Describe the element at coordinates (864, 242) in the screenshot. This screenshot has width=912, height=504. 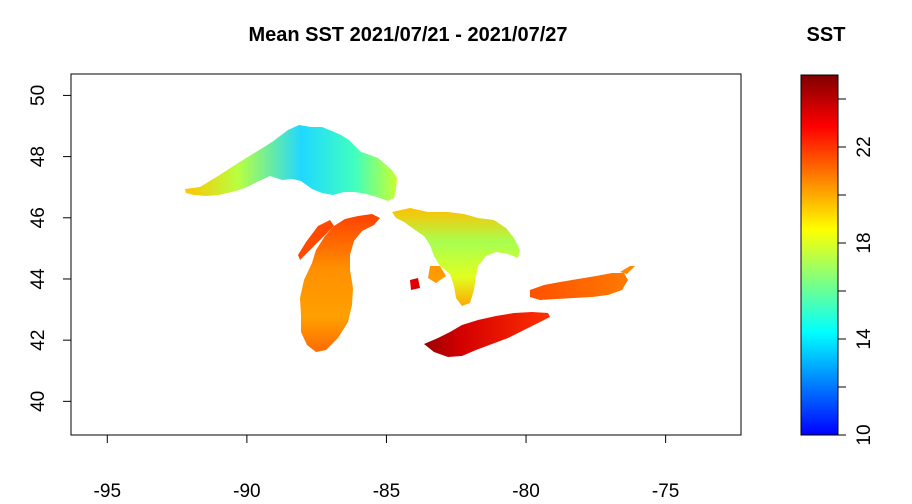
I see `colorbar-tick-label: 18` at that location.